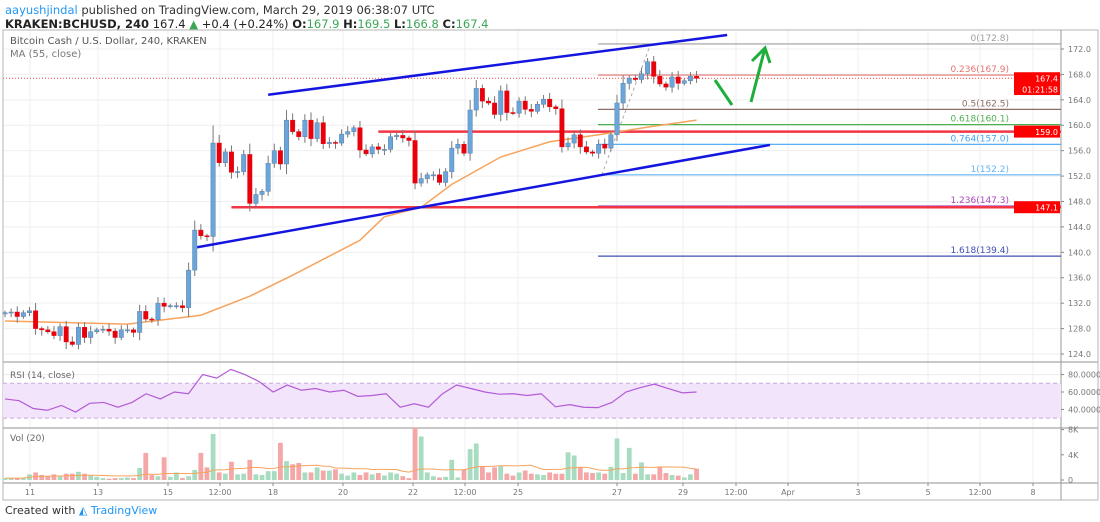  Describe the element at coordinates (626, 109) in the screenshot. I see `fib-trend-line` at that location.